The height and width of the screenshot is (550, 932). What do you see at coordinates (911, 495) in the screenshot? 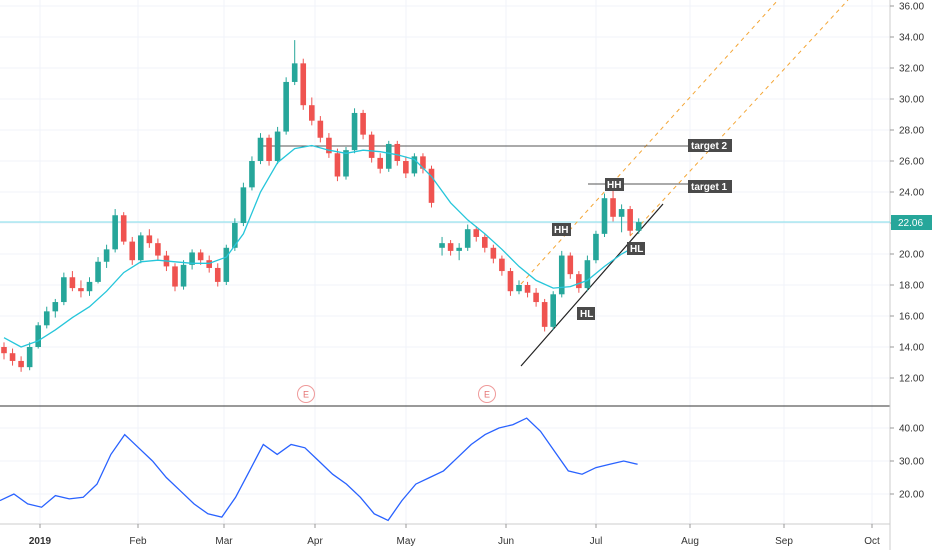
I see `oscillator-tick-label: 20.00` at bounding box center [911, 495].